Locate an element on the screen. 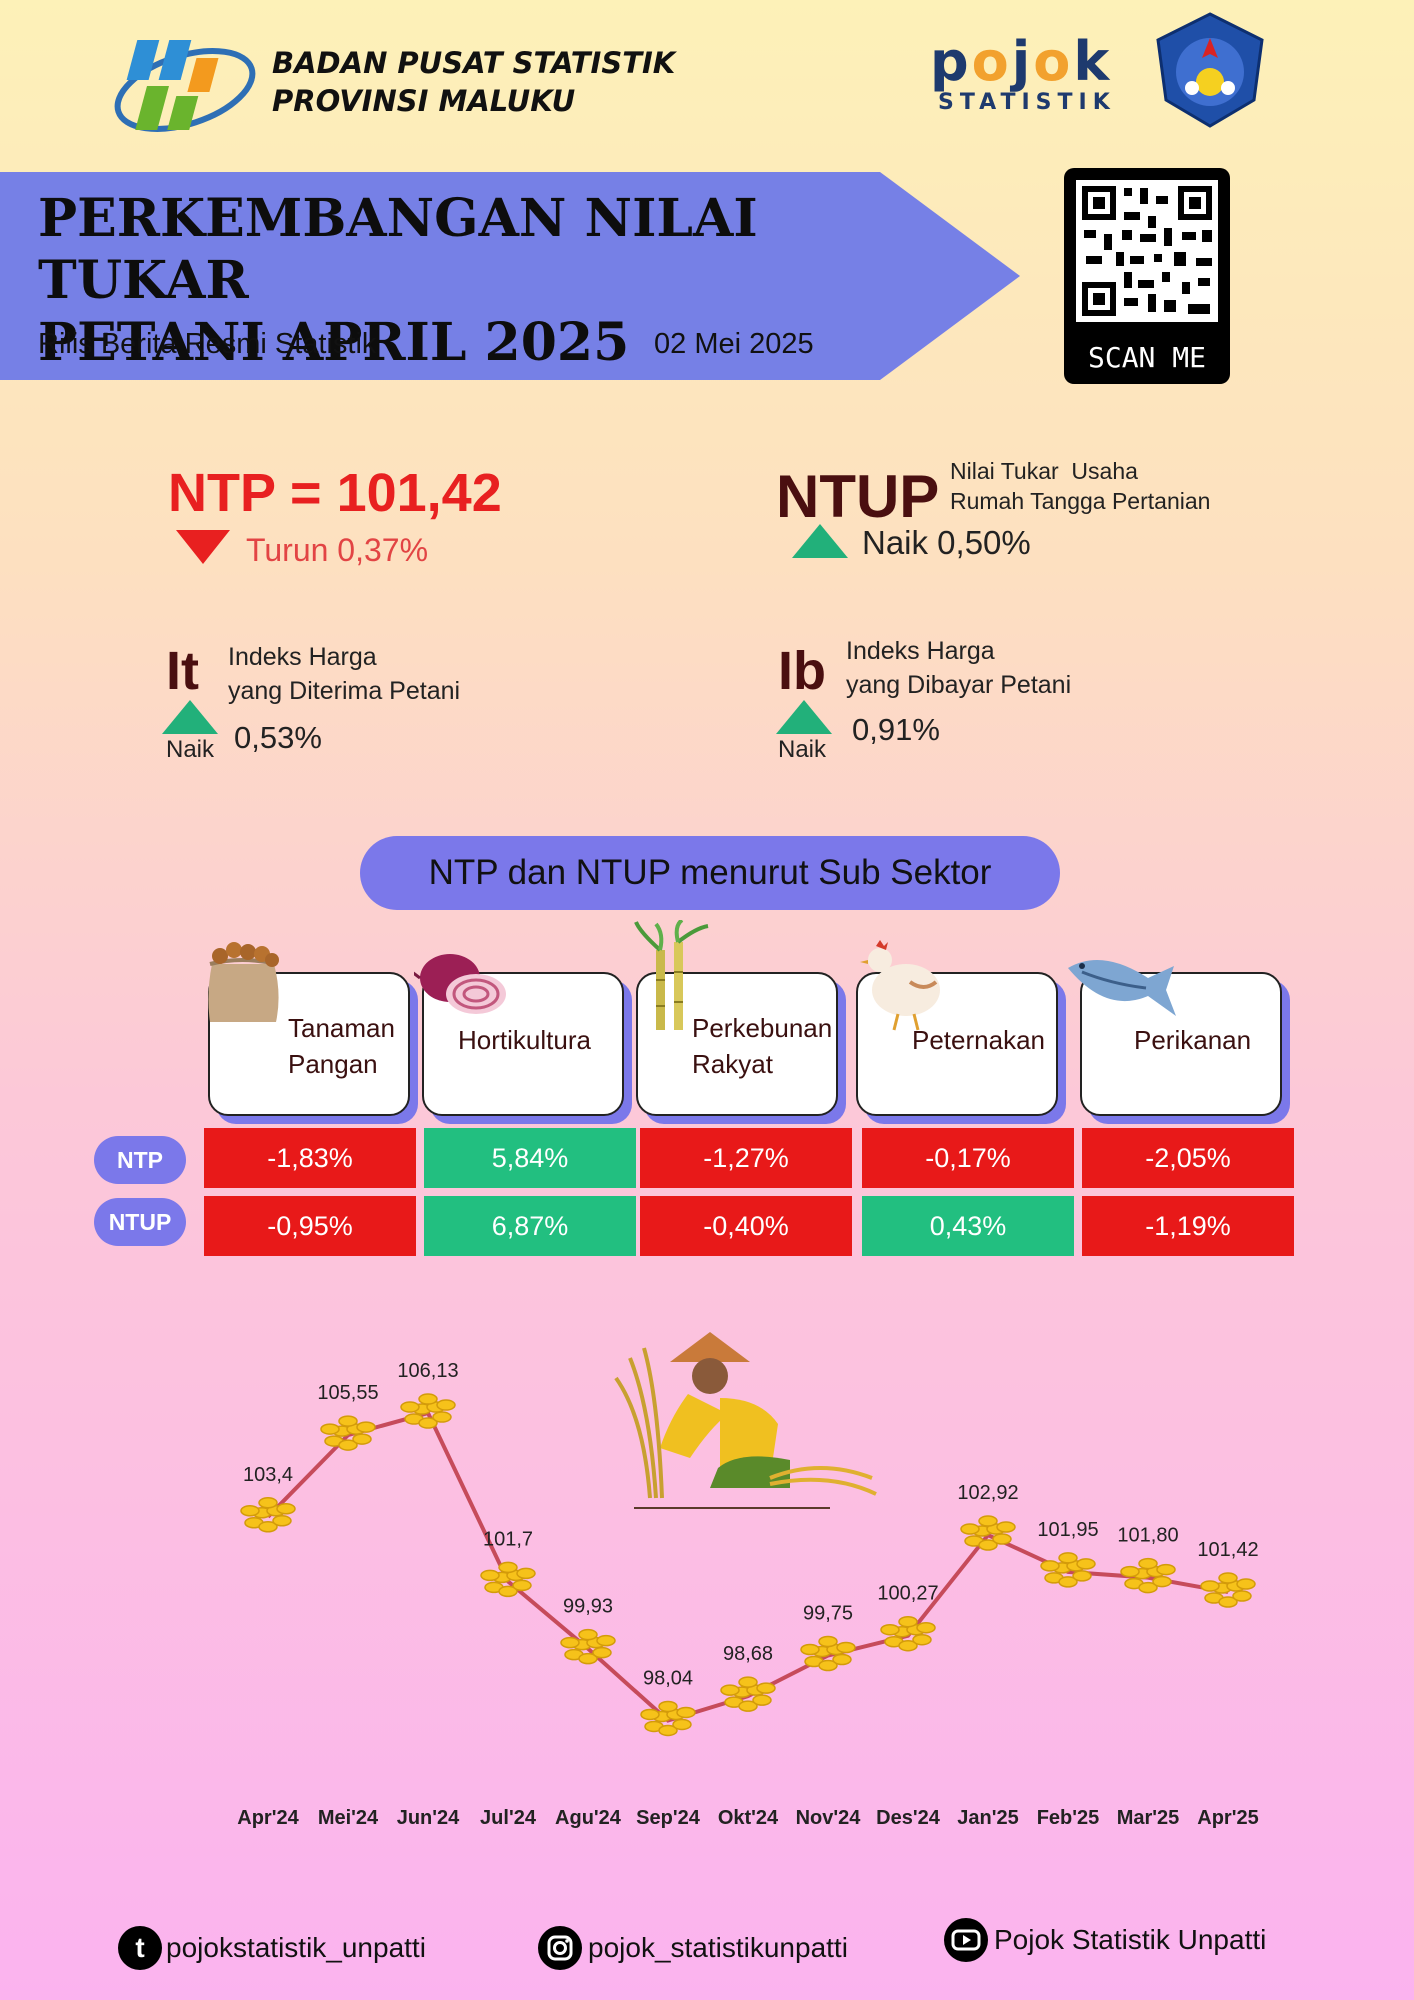 The height and width of the screenshot is (2000, 1414). ntup-cell: 6,87% is located at coordinates (530, 1226).